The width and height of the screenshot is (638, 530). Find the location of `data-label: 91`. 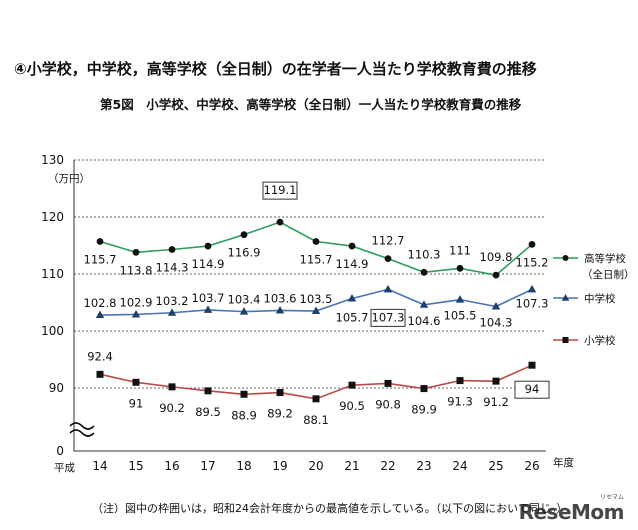

data-label: 91 is located at coordinates (136, 403).